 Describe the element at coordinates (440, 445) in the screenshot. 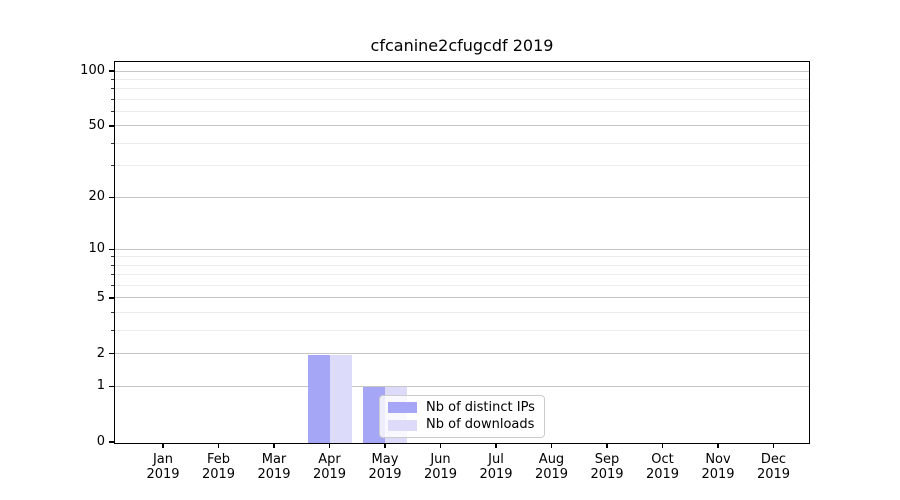

I see `x-tick-jun` at that location.